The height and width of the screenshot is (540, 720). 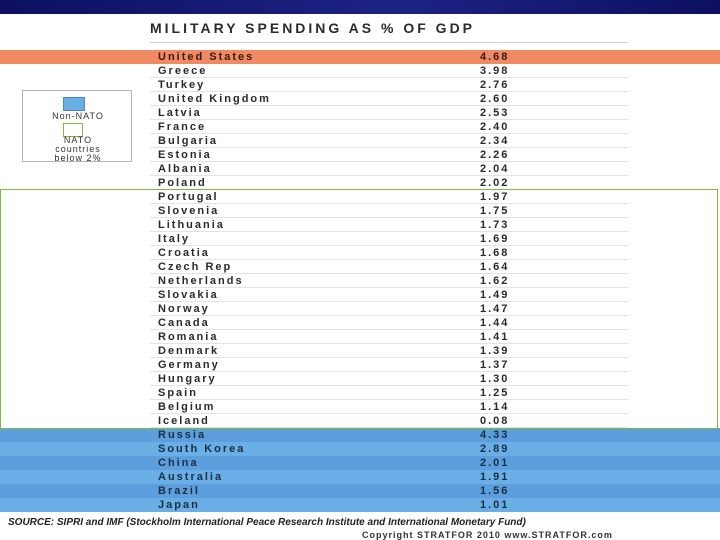 I want to click on country-cell: Brazil, so click(x=179, y=491).